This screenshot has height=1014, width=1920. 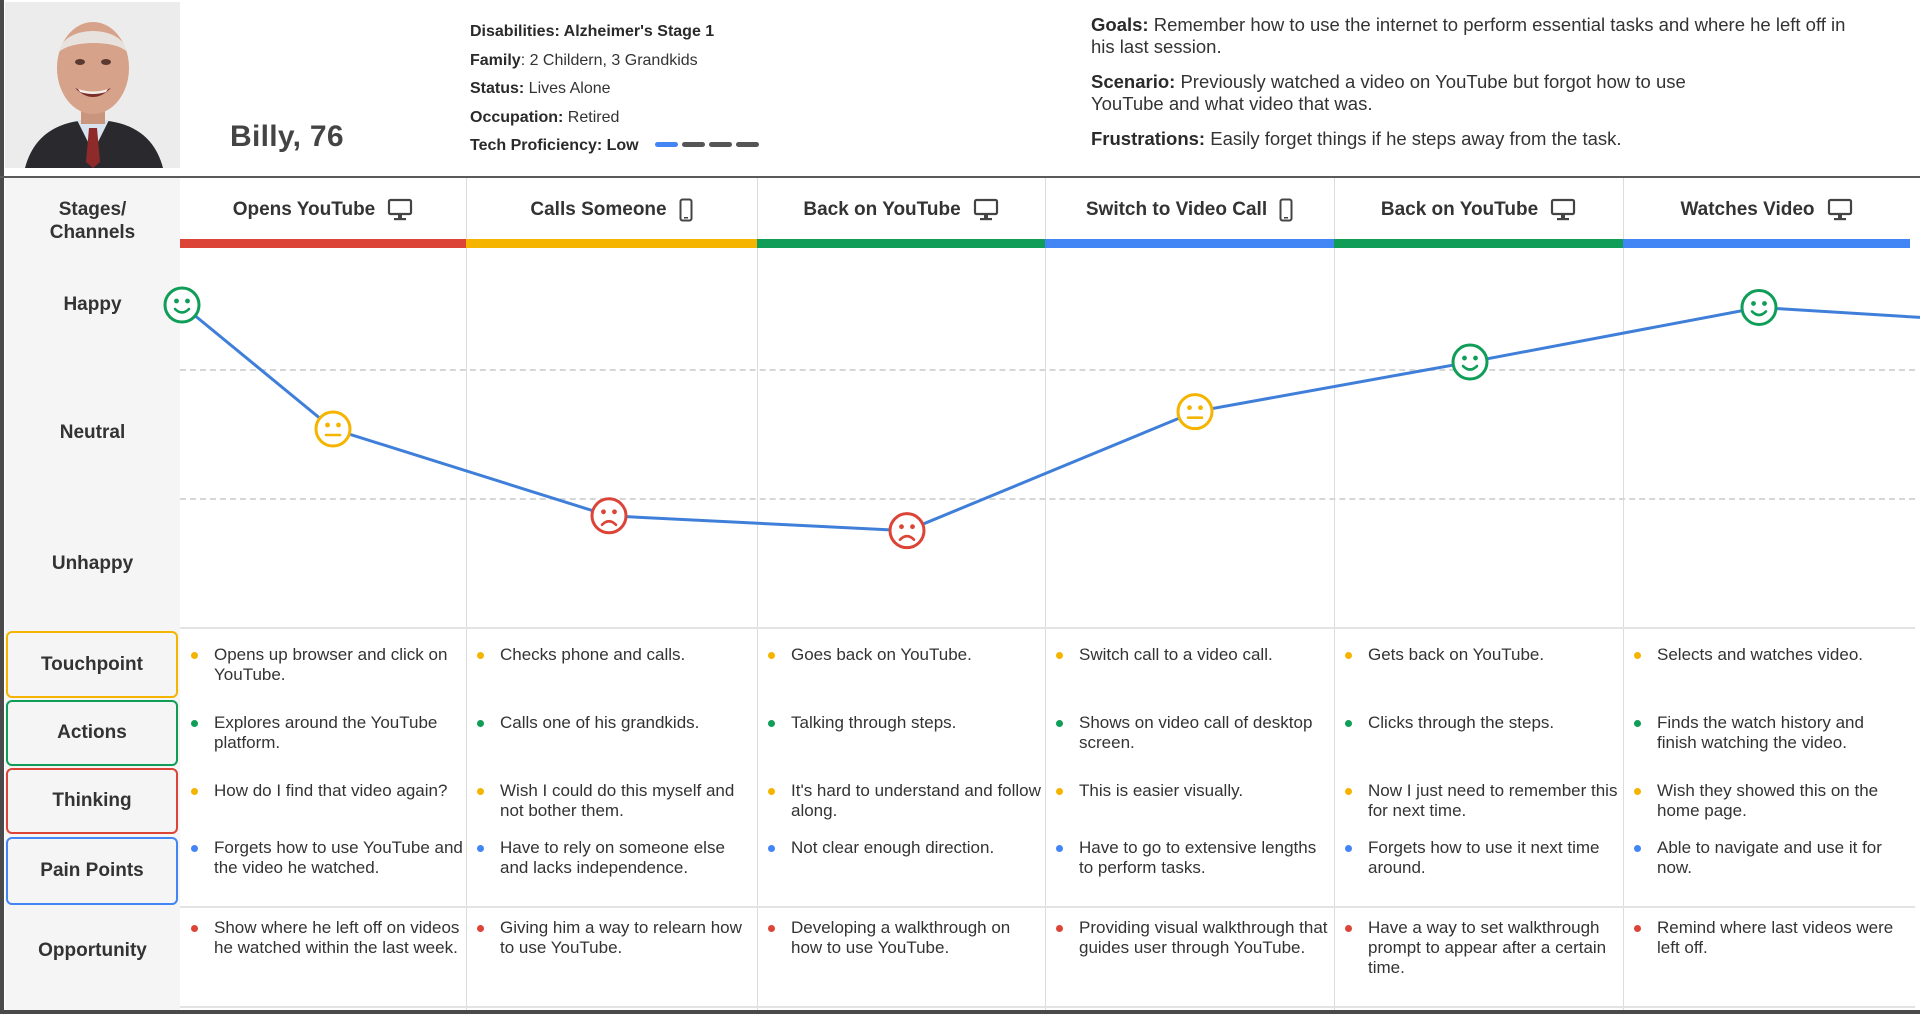 What do you see at coordinates (1459, 209) in the screenshot?
I see `stage-title: Back on YouTube` at bounding box center [1459, 209].